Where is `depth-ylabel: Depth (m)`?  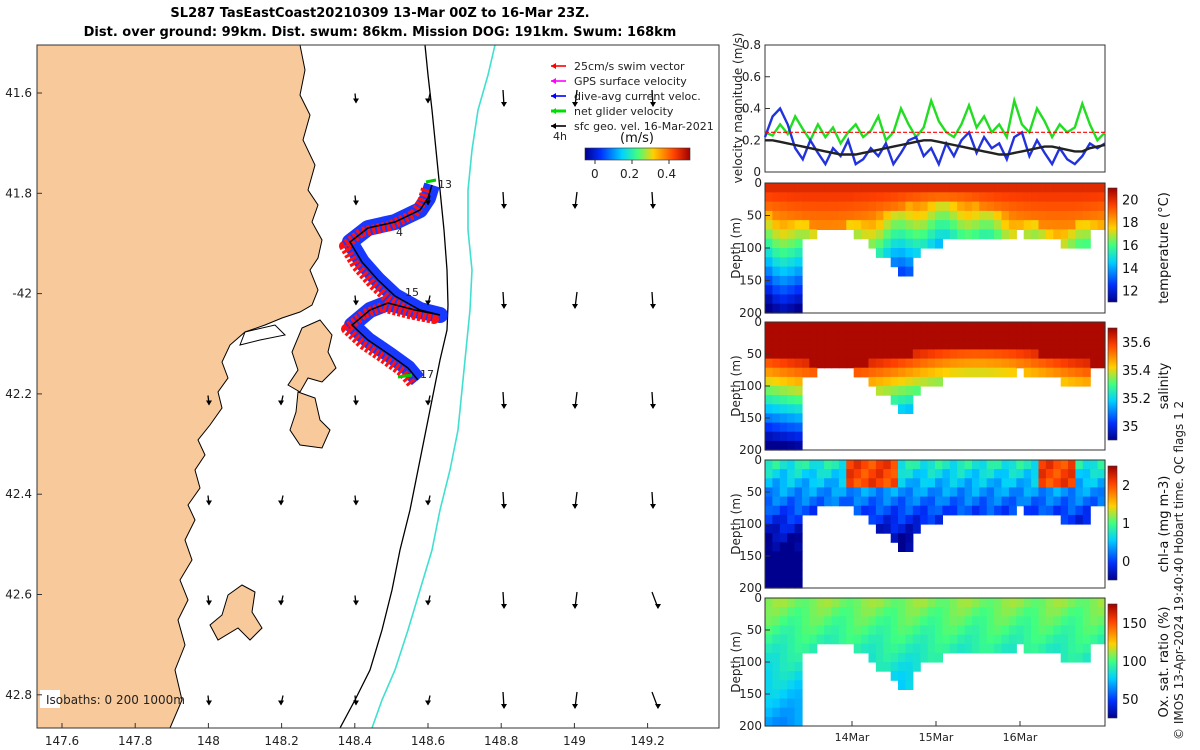 depth-ylabel: Depth (m) is located at coordinates (736, 661).